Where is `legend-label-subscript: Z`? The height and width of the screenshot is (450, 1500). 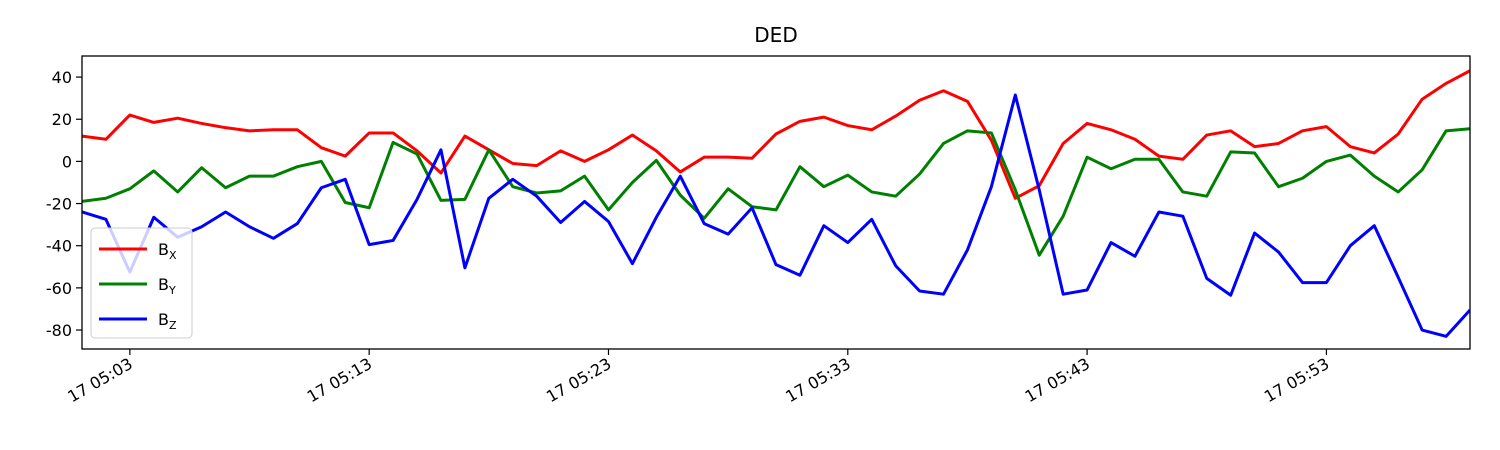
legend-label-subscript: Z is located at coordinates (173, 325).